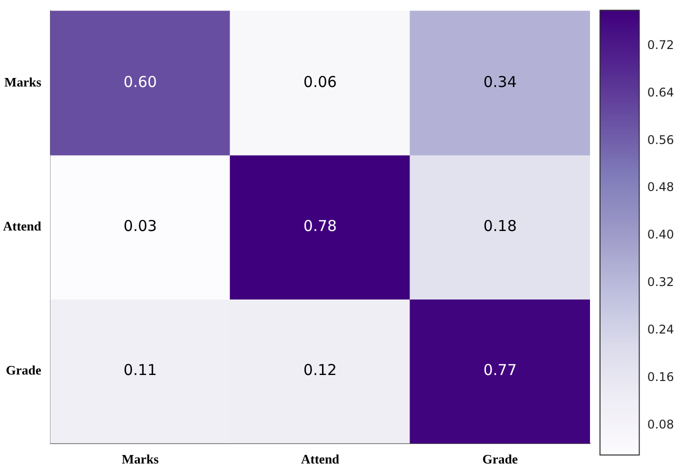  I want to click on color-bar-label: 0.32, so click(660, 282).